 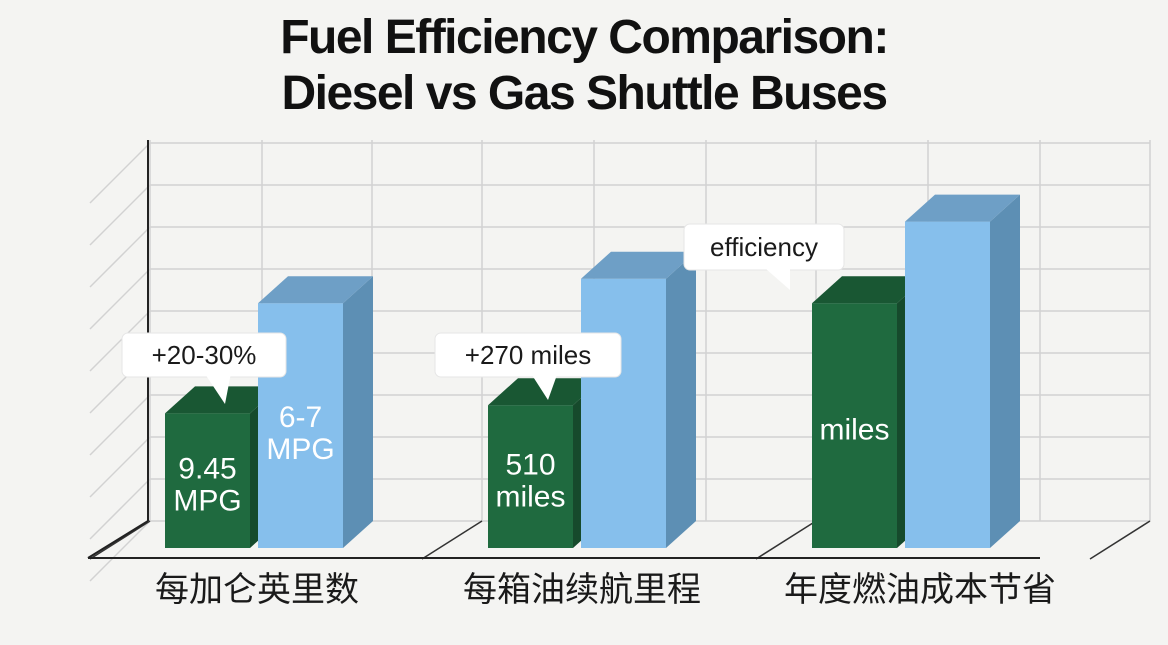 What do you see at coordinates (257, 590) in the screenshot?
I see `x-tick-label: 每加仑英里数` at bounding box center [257, 590].